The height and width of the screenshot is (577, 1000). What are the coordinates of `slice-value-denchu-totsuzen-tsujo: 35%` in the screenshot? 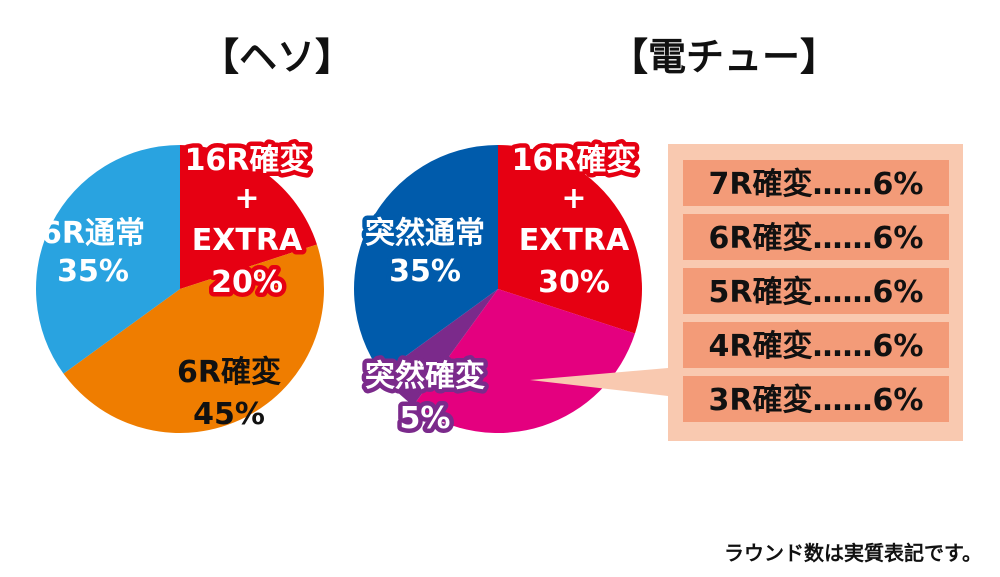 It's located at (425, 271).